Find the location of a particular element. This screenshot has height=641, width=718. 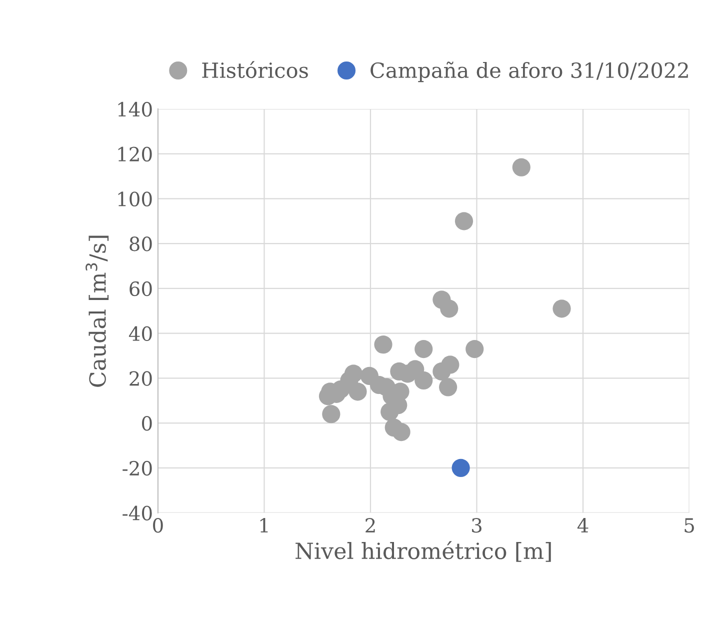

x-tick-label: 4 is located at coordinates (582, 525).